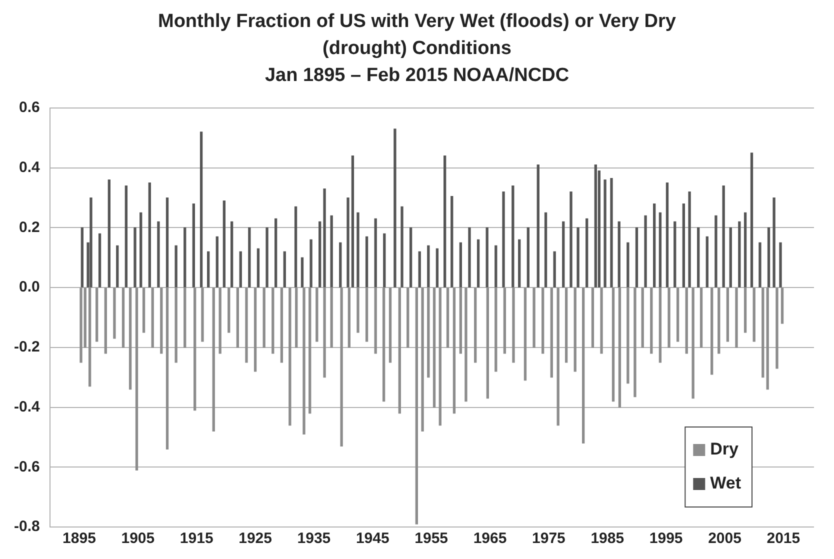 The image size is (834, 559). I want to click on x-tick-label: 1975, so click(549, 539).